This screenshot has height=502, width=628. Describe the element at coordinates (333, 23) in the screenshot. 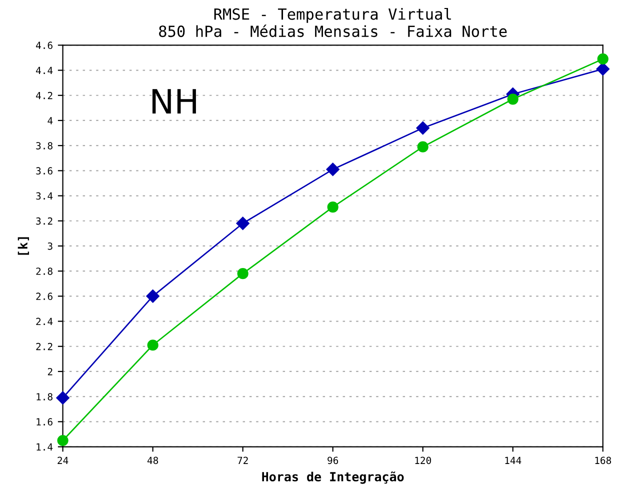

I see `chart-title: RMSE - Temperatura Virtual 850 hPa - Médias Mensais - Faixa Norte` at that location.